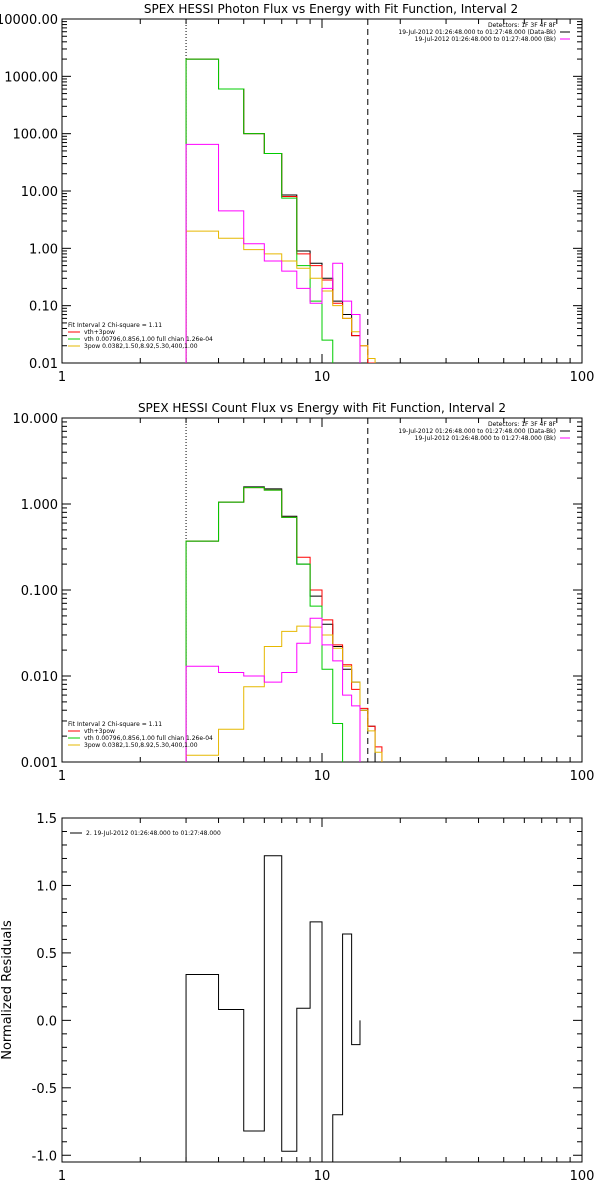  I want to click on count-flux-series-vth-3pow, so click(284, 624).